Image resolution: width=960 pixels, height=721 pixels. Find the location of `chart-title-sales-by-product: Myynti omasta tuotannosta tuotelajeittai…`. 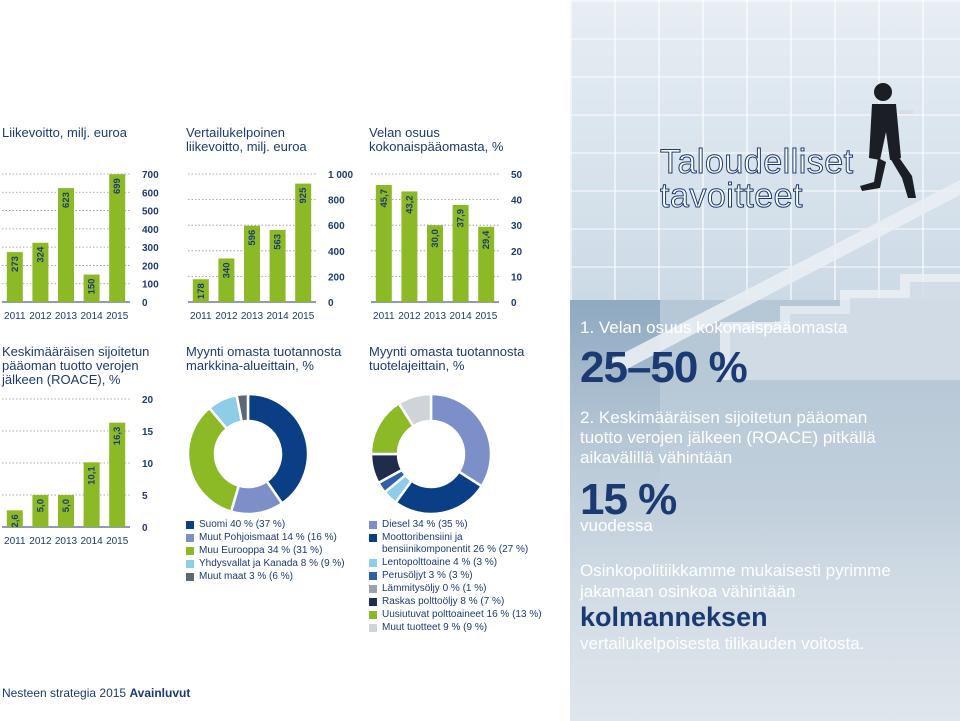

chart-title-sales-by-product: Myynti omasta tuotannosta tuotelajeittai… is located at coordinates (447, 358).